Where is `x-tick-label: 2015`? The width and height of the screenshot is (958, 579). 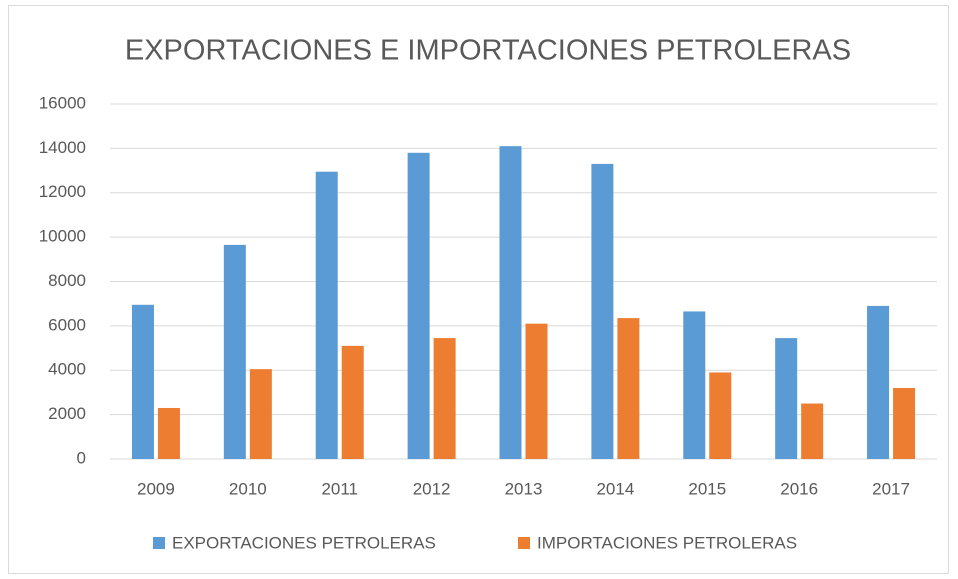
x-tick-label: 2015 is located at coordinates (707, 488).